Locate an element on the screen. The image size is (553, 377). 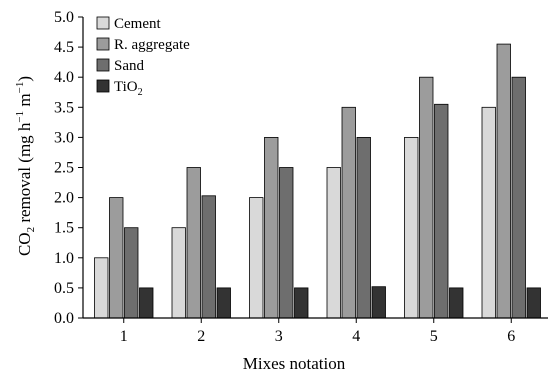
x-tick-label: 3 is located at coordinates (279, 336).